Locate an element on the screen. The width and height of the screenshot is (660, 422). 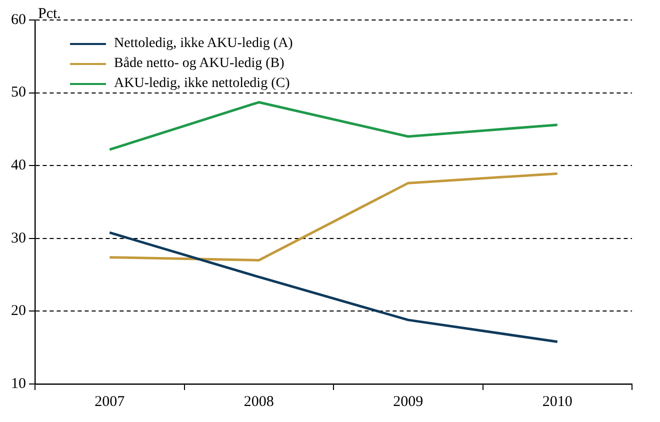
y-tick-label: 20 is located at coordinates (18, 311).